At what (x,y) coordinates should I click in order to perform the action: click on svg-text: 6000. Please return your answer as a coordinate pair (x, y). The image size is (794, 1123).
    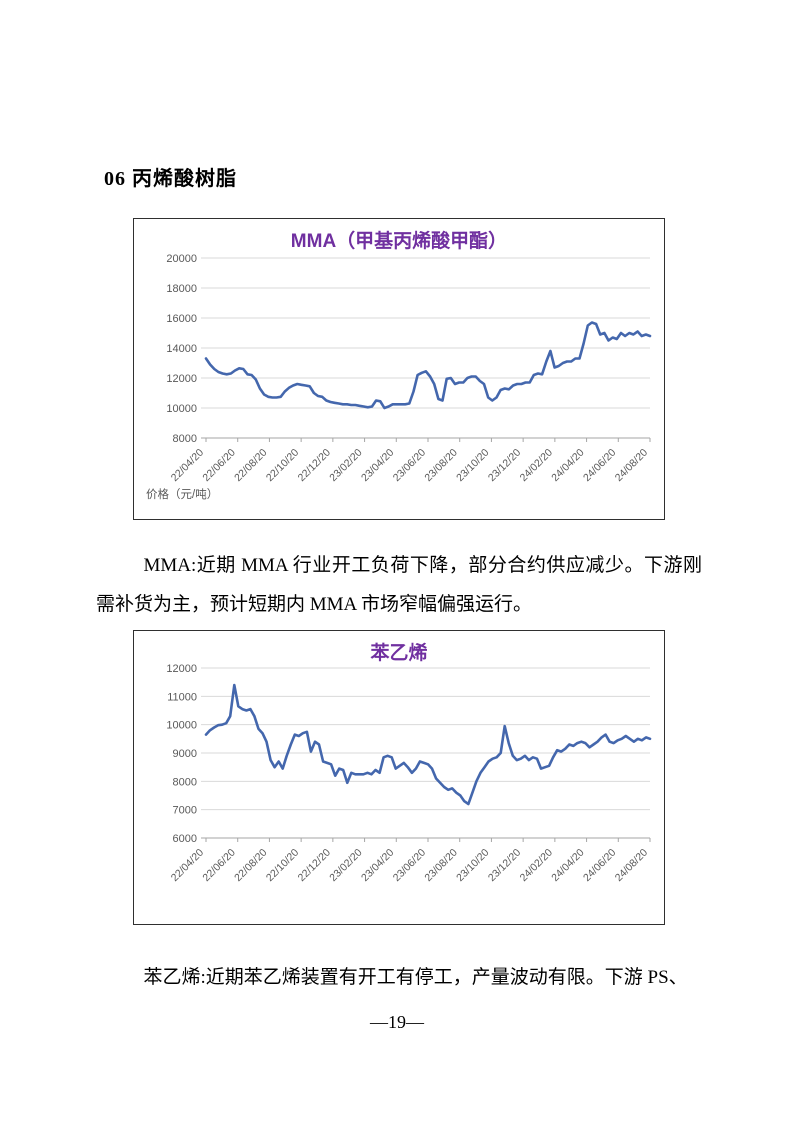
    Looking at the image, I should click on (185, 839).